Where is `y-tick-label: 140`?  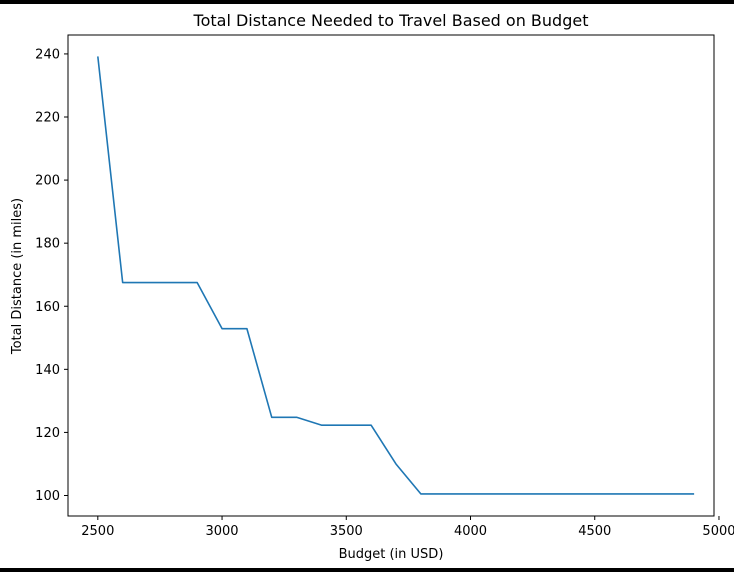
y-tick-label: 140 is located at coordinates (47, 370).